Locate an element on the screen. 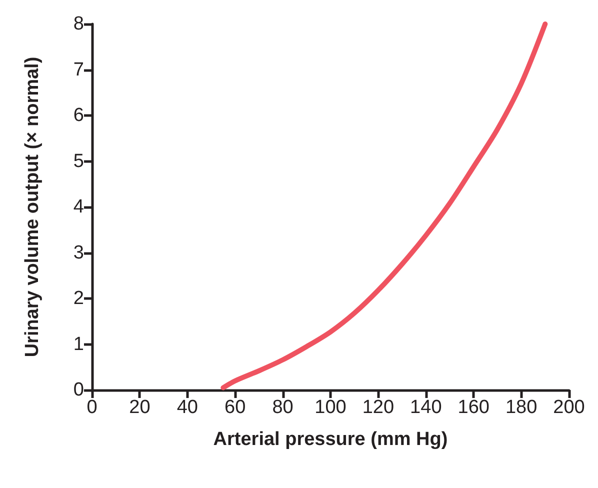  y-tick-label: 7 is located at coordinates (78, 69).